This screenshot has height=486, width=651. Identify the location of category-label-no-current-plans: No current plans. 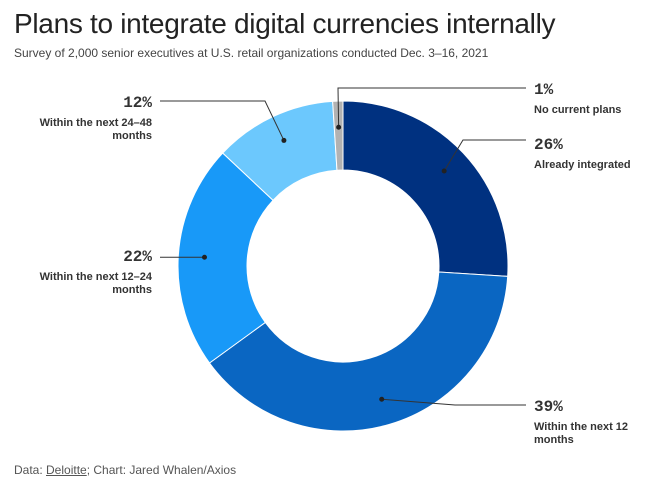
(577, 110).